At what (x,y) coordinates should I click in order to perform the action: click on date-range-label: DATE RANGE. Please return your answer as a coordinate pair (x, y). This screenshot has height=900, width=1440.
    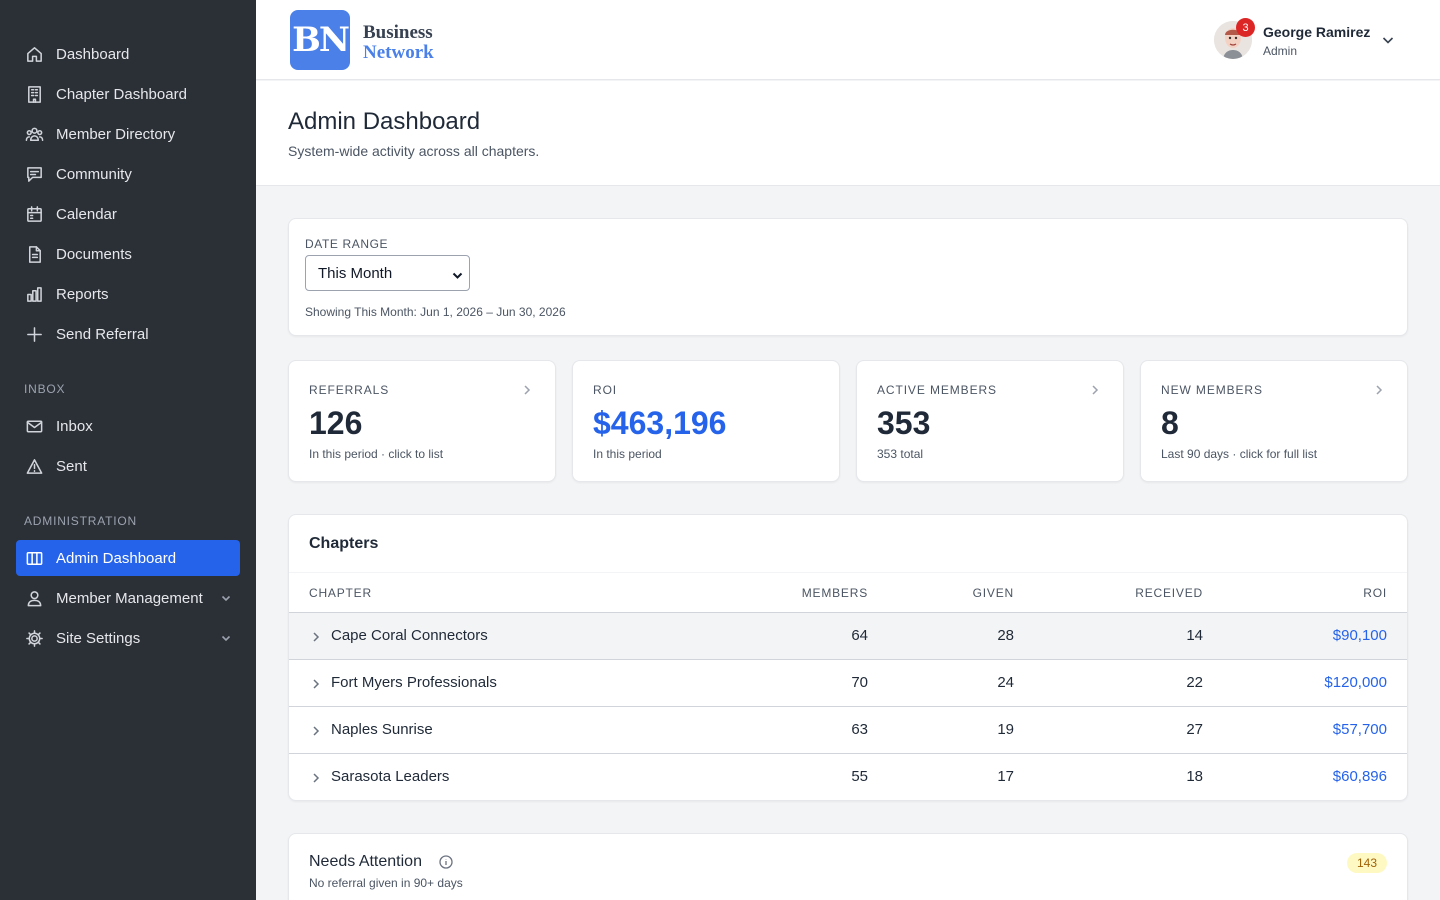
    Looking at the image, I should click on (347, 244).